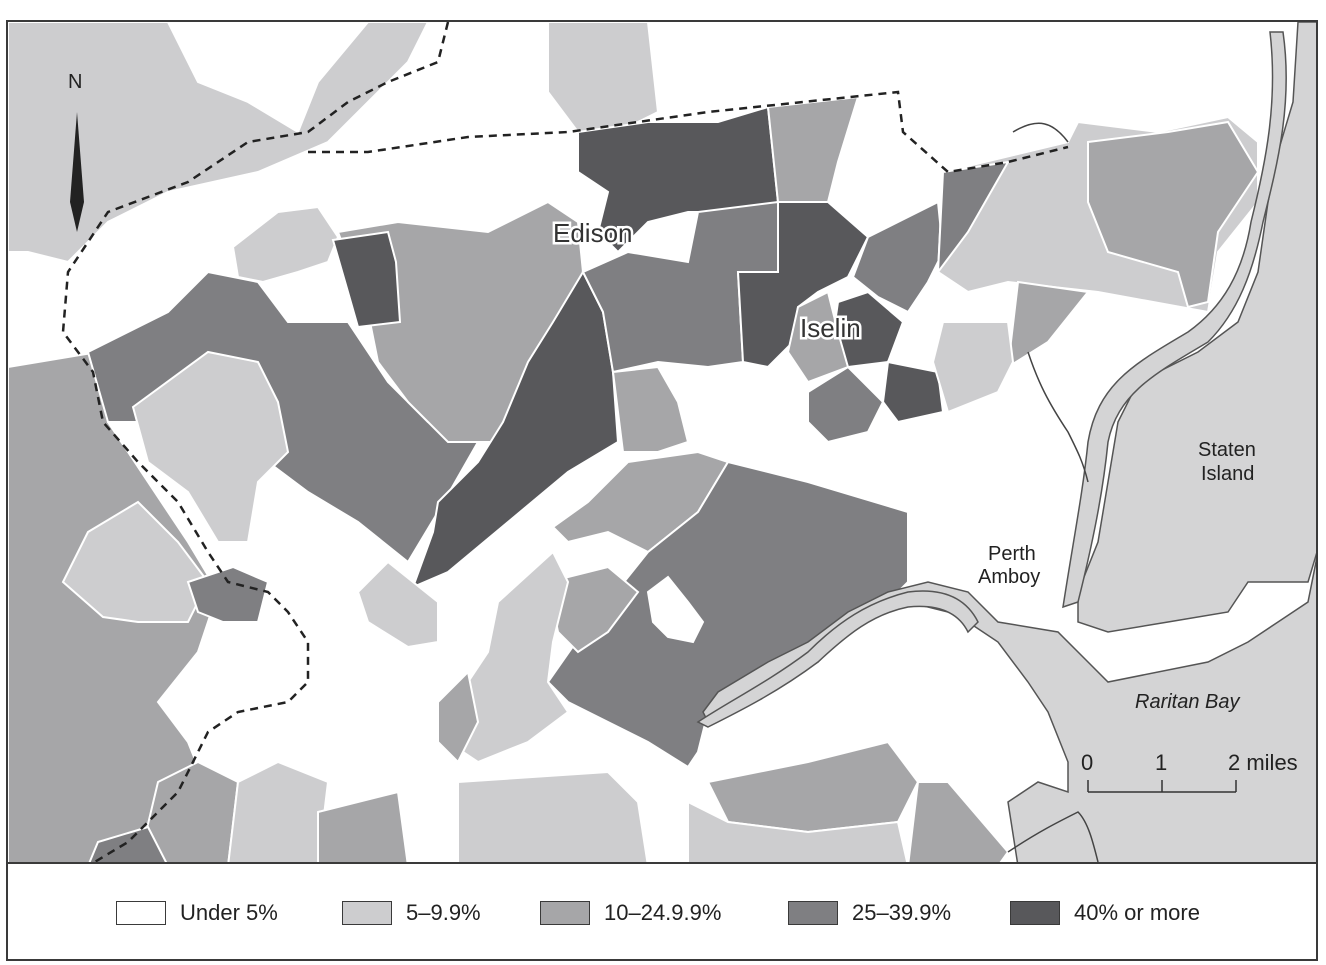 This screenshot has height=965, width=1326. I want to click on place-label-raritan-bay: Raritan Bay, so click(1187, 702).